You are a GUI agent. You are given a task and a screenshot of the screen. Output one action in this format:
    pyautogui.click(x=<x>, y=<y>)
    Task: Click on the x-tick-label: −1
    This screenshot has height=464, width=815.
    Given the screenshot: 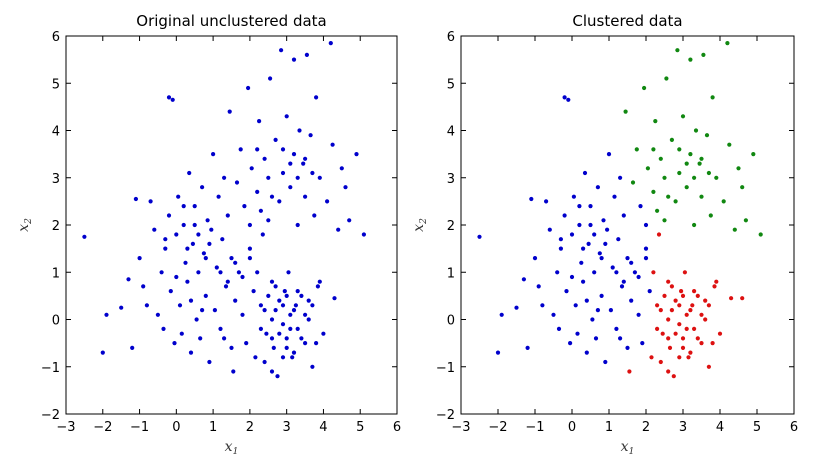 What is the action you would take?
    pyautogui.click(x=534, y=427)
    